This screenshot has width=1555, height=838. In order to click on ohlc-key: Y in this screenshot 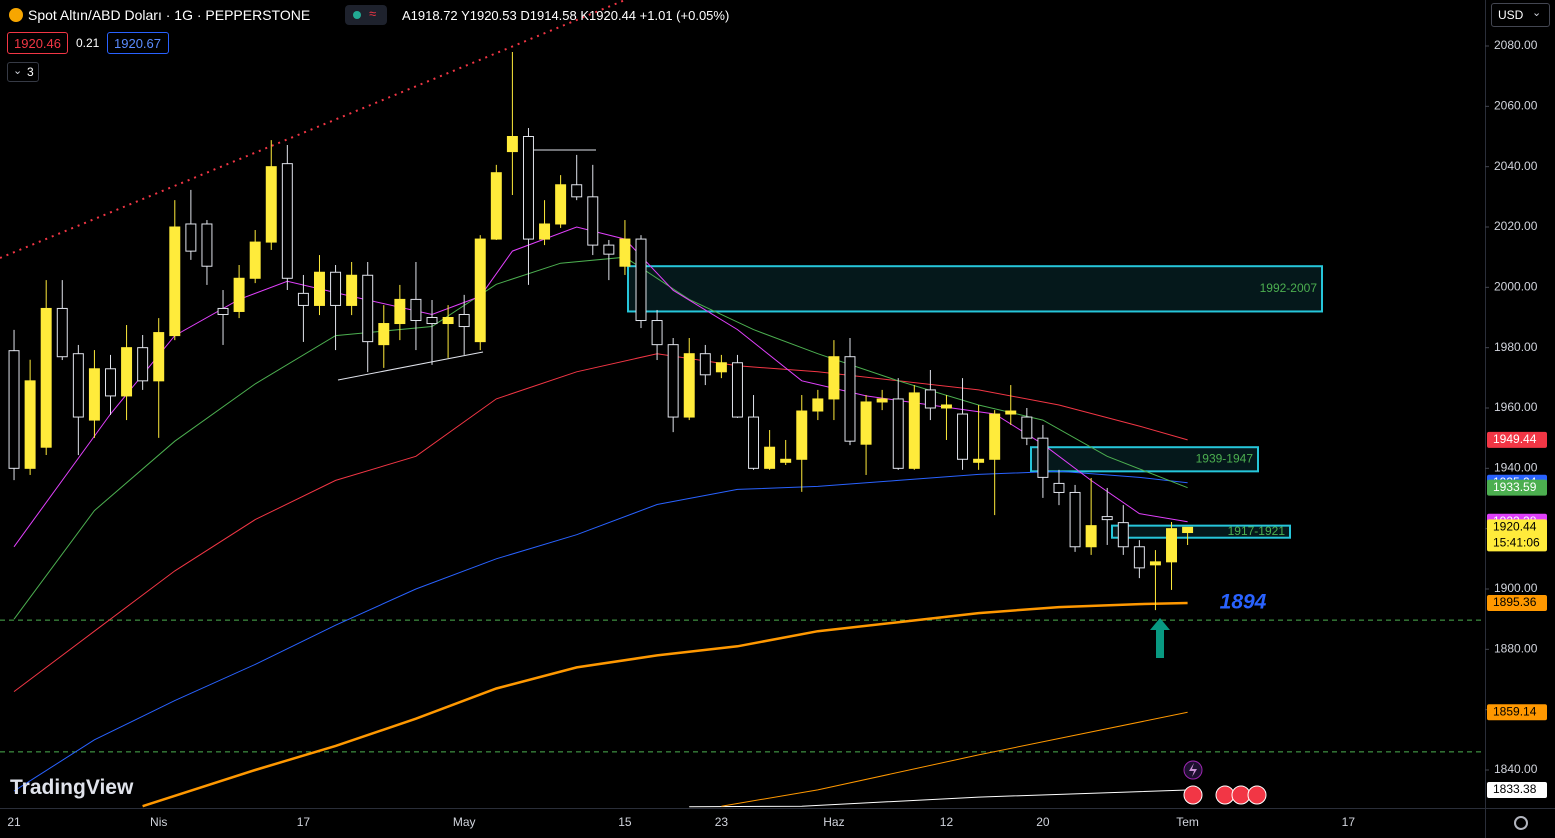, I will do `click(465, 15)`.